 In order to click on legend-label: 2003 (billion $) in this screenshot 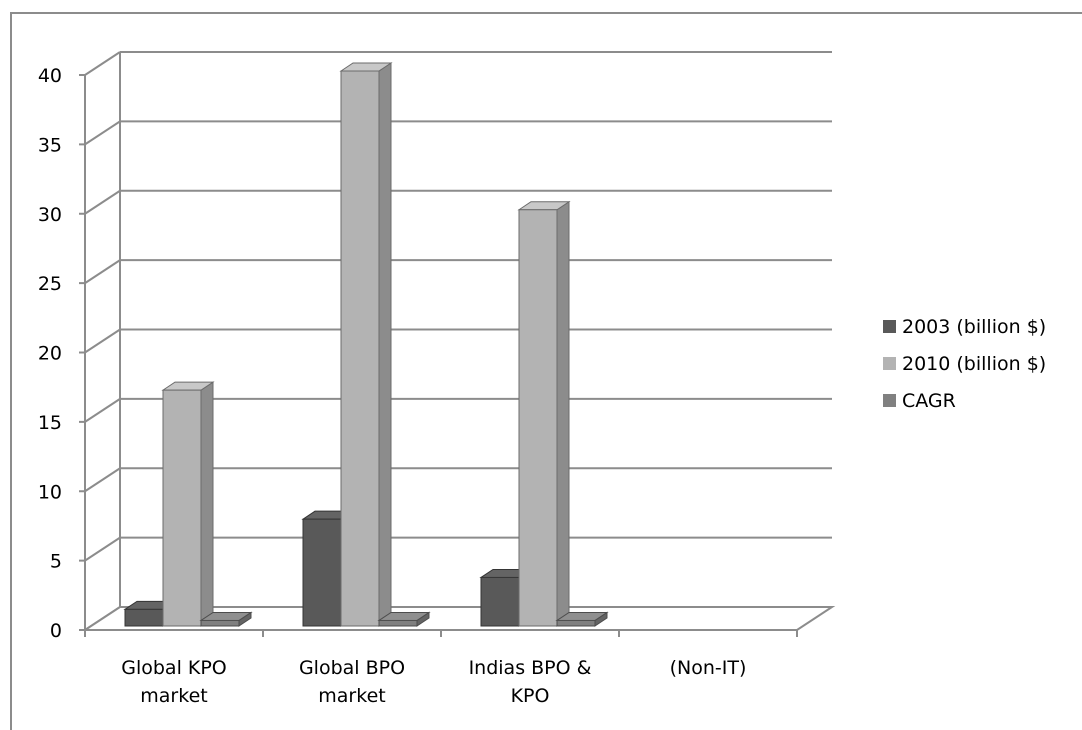, I will do `click(974, 327)`.